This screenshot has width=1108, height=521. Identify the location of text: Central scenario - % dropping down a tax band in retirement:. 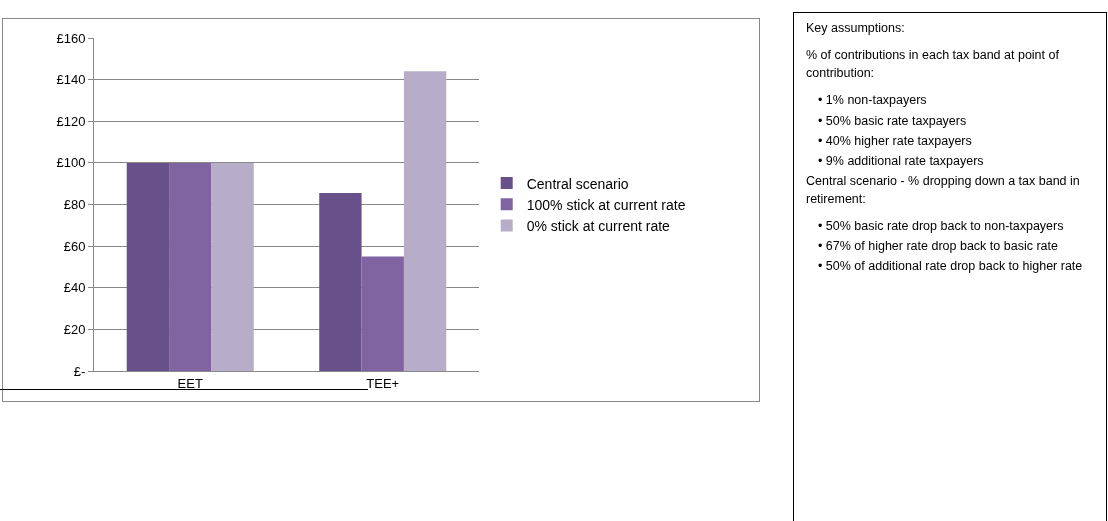
(943, 190).